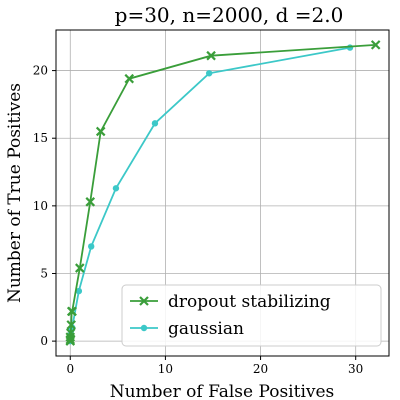 The width and height of the screenshot is (400, 400). What do you see at coordinates (260, 369) in the screenshot?
I see `x-tick-label: 20` at bounding box center [260, 369].